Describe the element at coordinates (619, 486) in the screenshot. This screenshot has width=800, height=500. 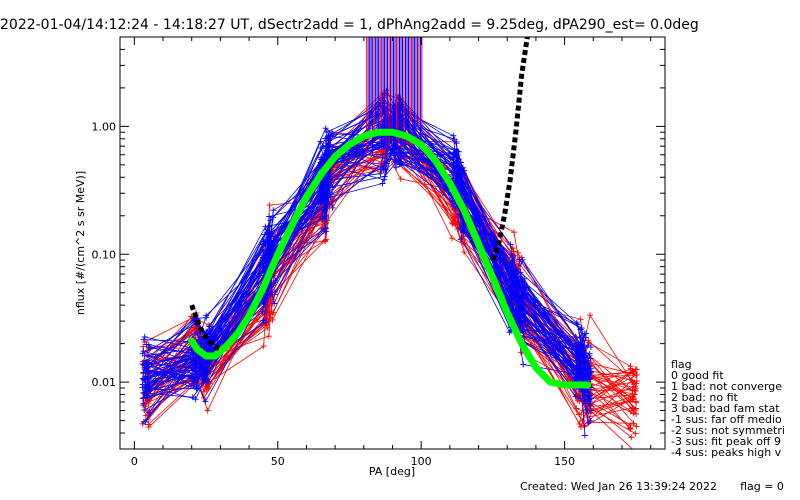
I see `created-timestamp: Created: Wed Jan 26 13:39:24 2022` at that location.